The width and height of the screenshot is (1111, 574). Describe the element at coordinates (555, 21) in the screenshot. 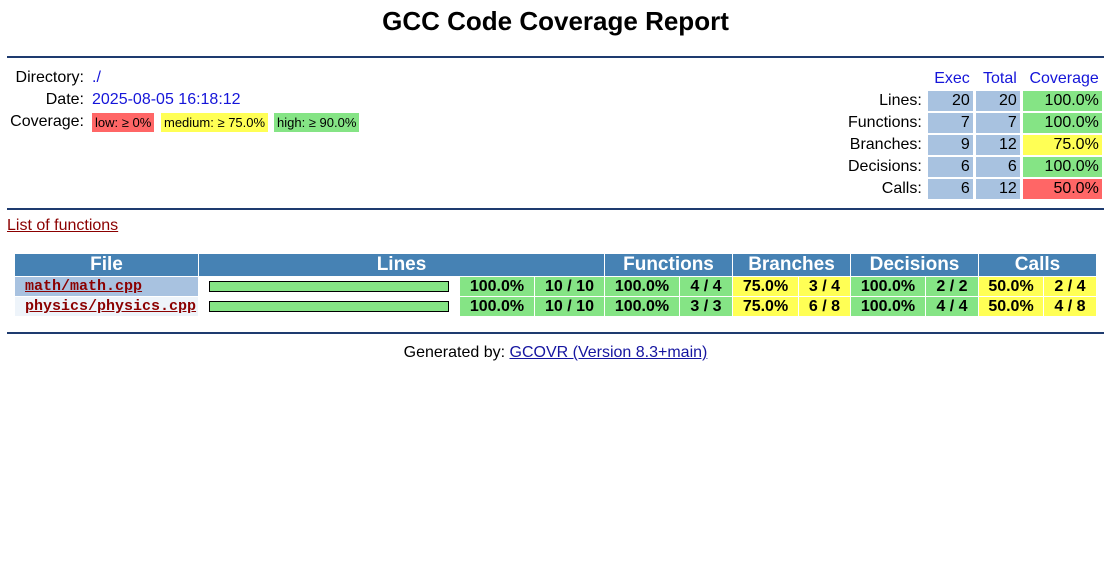

I see `title: GCC Code Coverage Report` at that location.